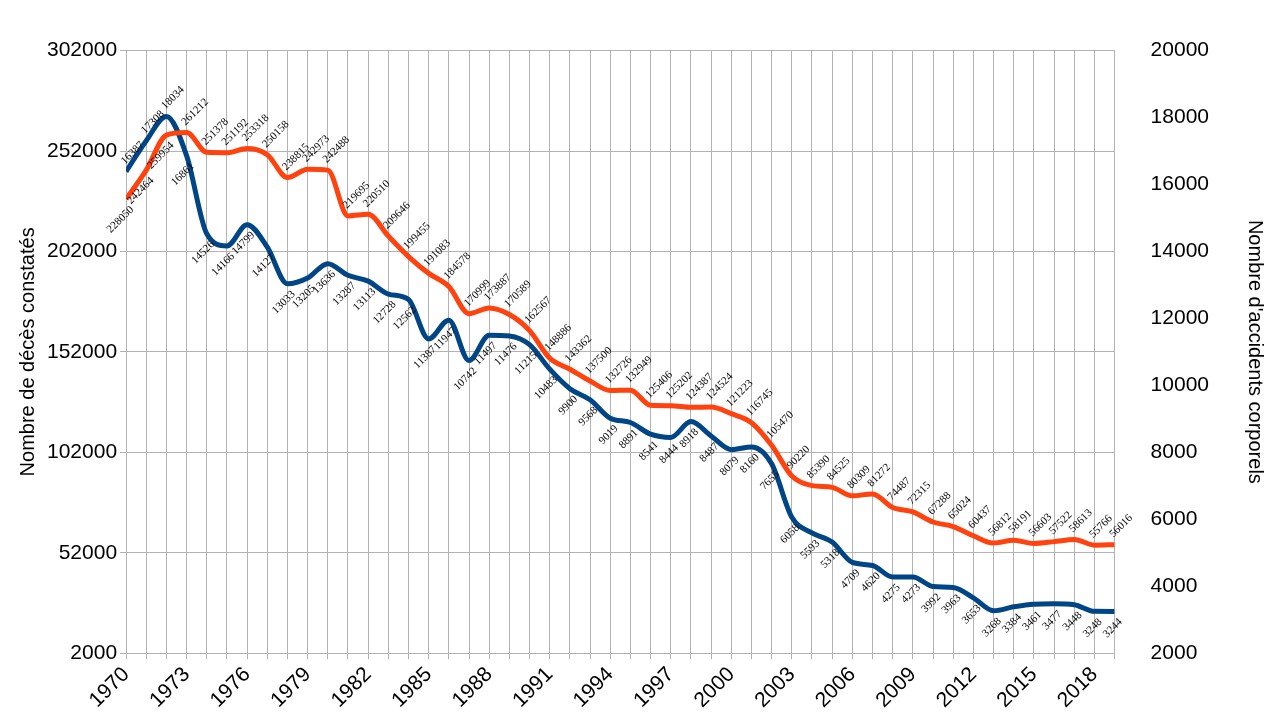  I want to click on y2-tick-label: 8000, so click(1174, 451).